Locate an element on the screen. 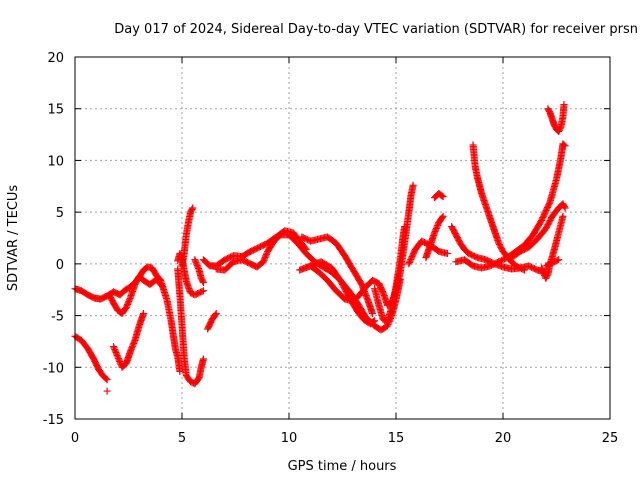 Image resolution: width=640 pixels, height=480 pixels. x-tick-label: 10 is located at coordinates (289, 438).